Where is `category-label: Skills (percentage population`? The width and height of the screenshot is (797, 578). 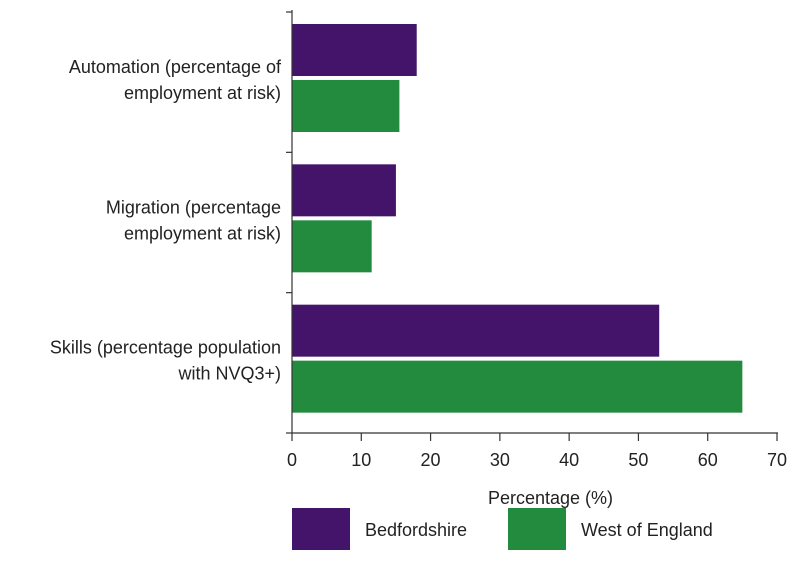
category-label: Skills (percentage population is located at coordinates (165, 348).